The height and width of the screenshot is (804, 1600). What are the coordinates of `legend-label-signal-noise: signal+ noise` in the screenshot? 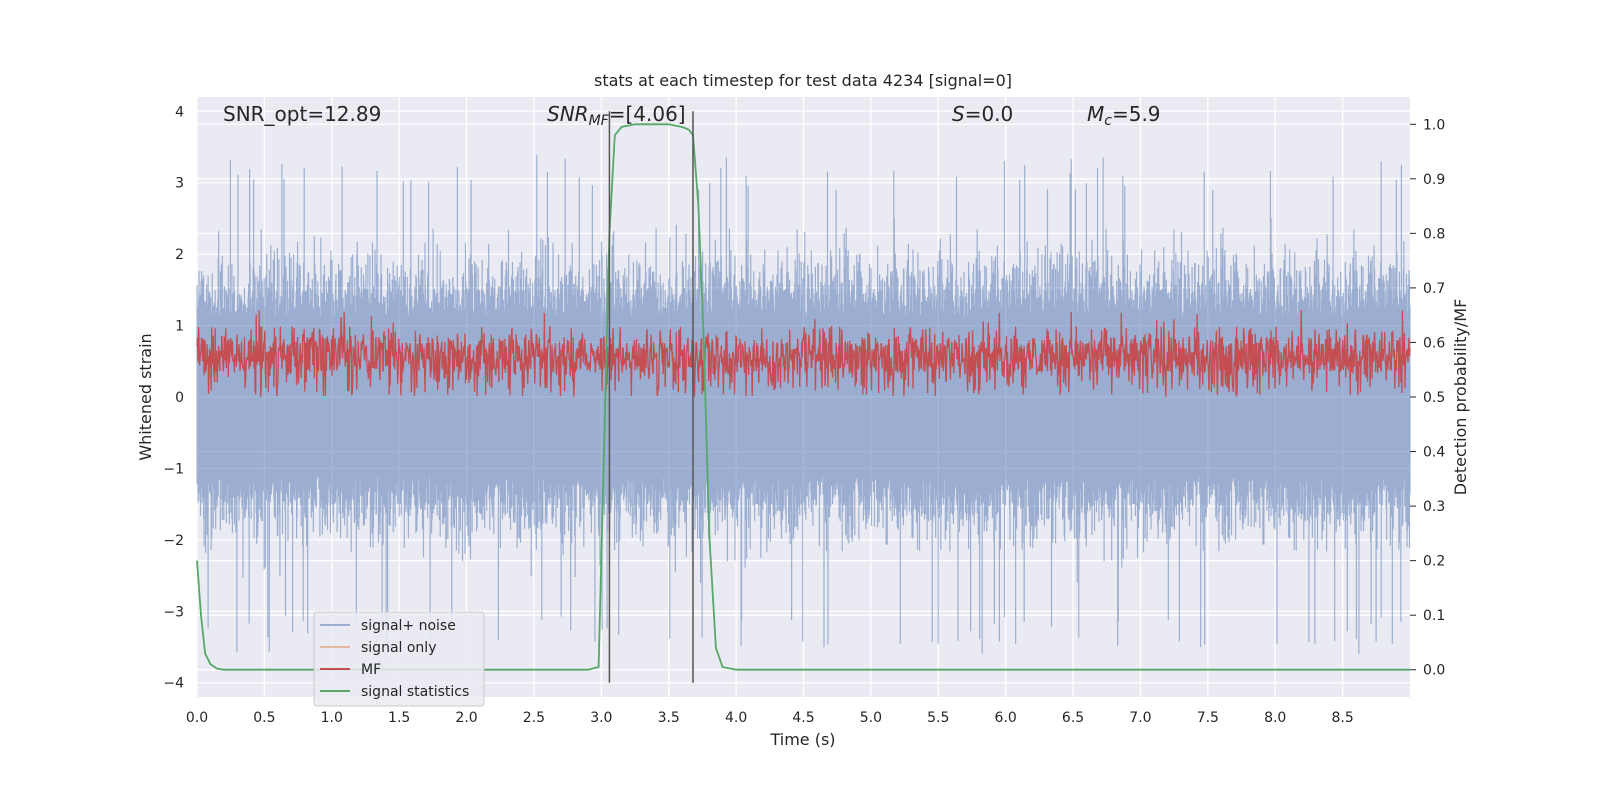 It's located at (408, 626).